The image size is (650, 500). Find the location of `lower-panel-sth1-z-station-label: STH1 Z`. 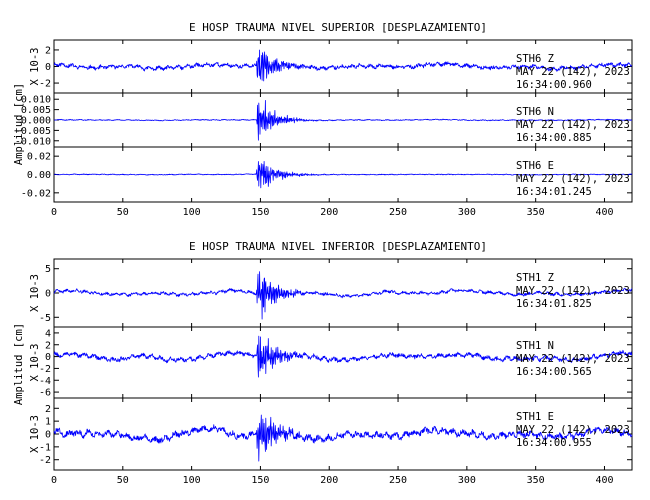

lower-panel-sth1-z-station-label: STH1 Z is located at coordinates (535, 278).